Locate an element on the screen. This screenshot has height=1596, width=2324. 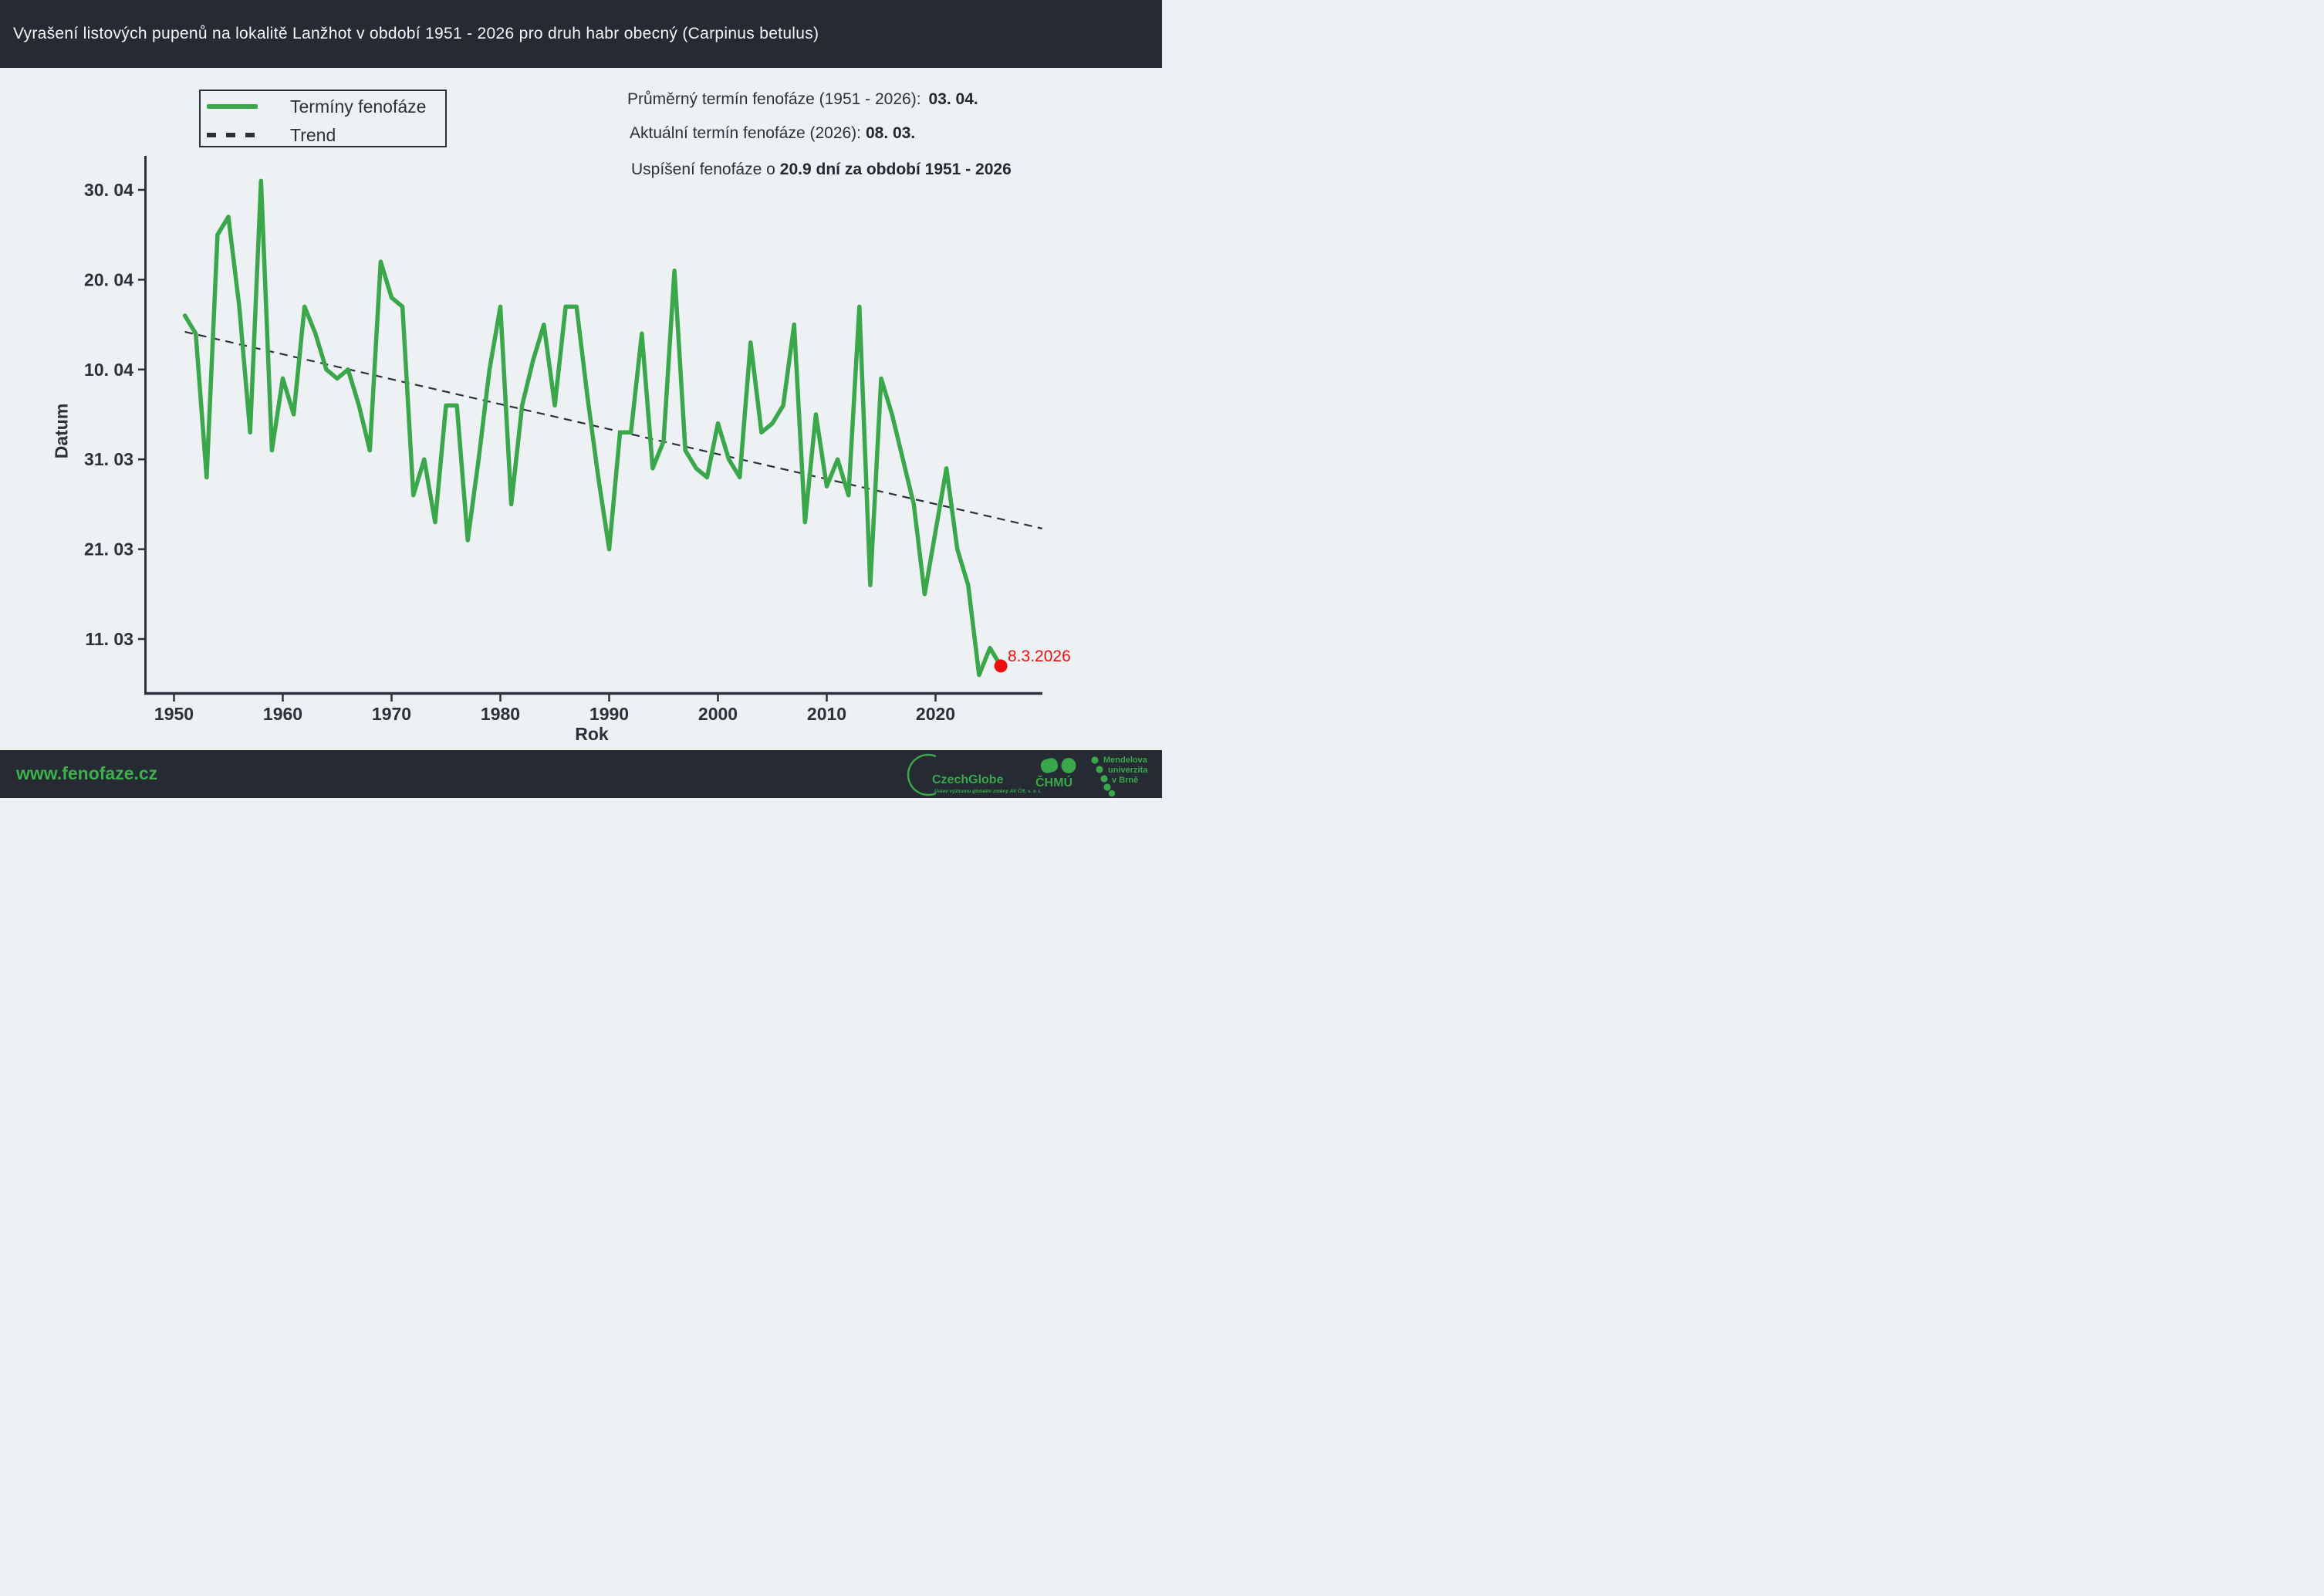
y-tick-label: 30. 04 is located at coordinates (108, 190).